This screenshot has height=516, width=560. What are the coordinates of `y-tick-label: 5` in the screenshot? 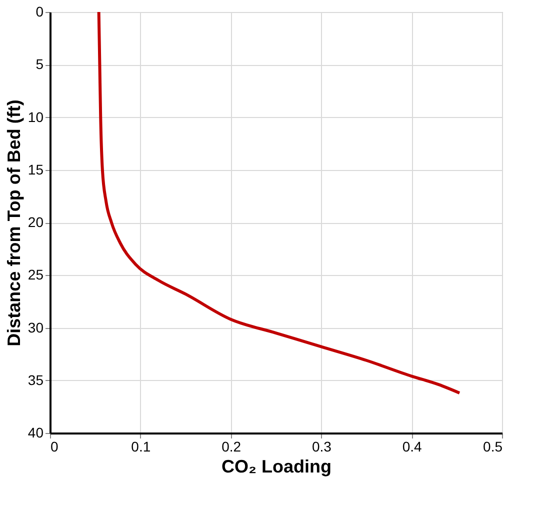 It's located at (40, 64).